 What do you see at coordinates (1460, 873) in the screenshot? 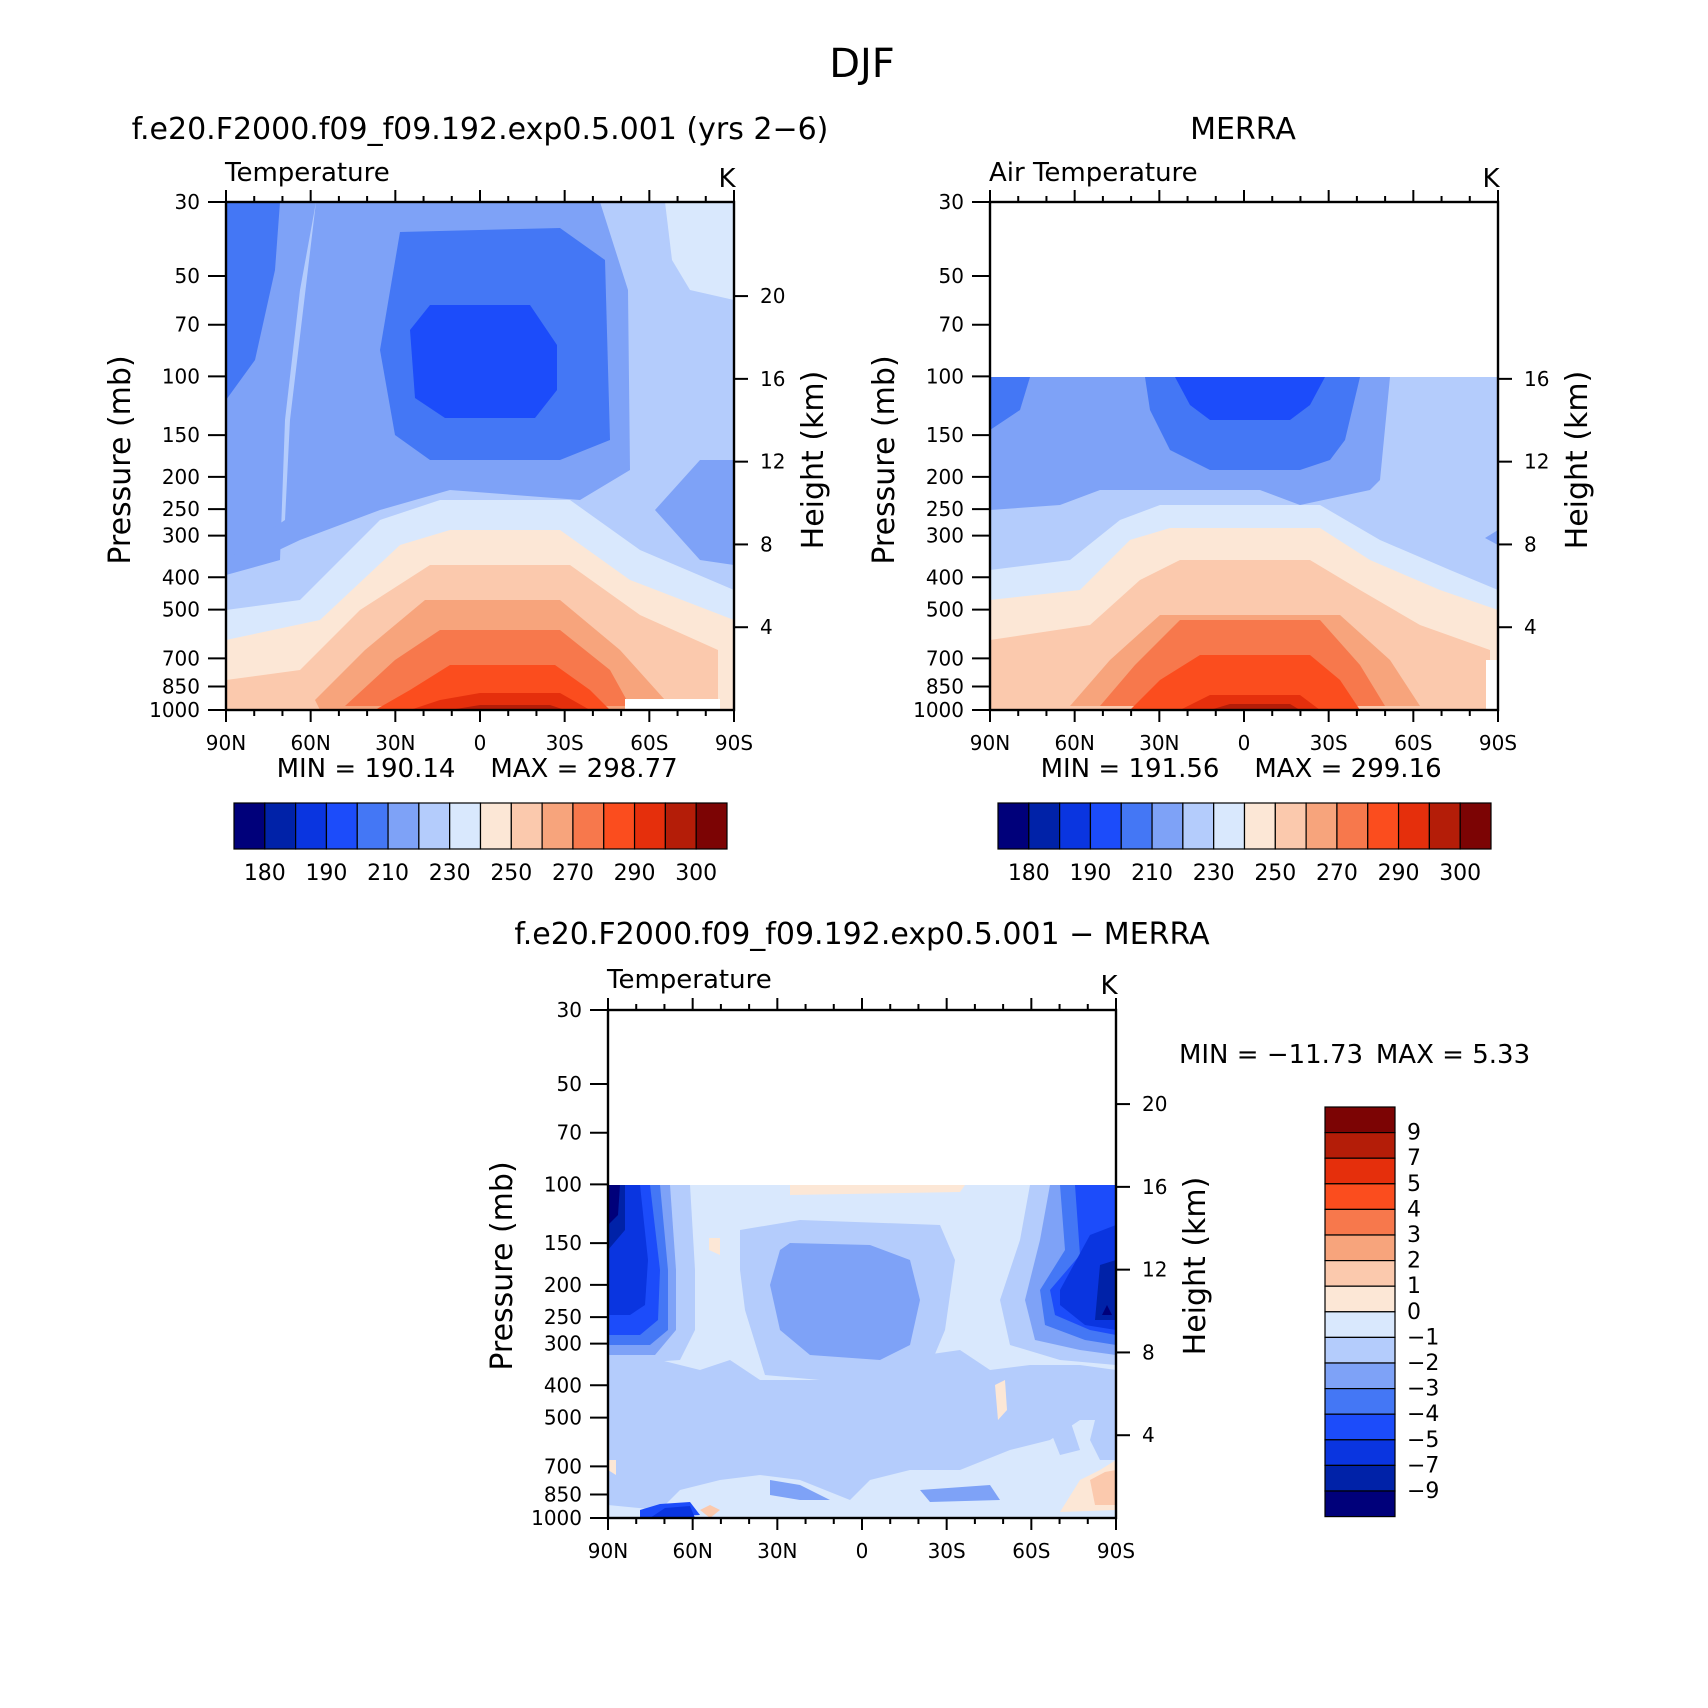
I see `colorbar-label: 300` at bounding box center [1460, 873].